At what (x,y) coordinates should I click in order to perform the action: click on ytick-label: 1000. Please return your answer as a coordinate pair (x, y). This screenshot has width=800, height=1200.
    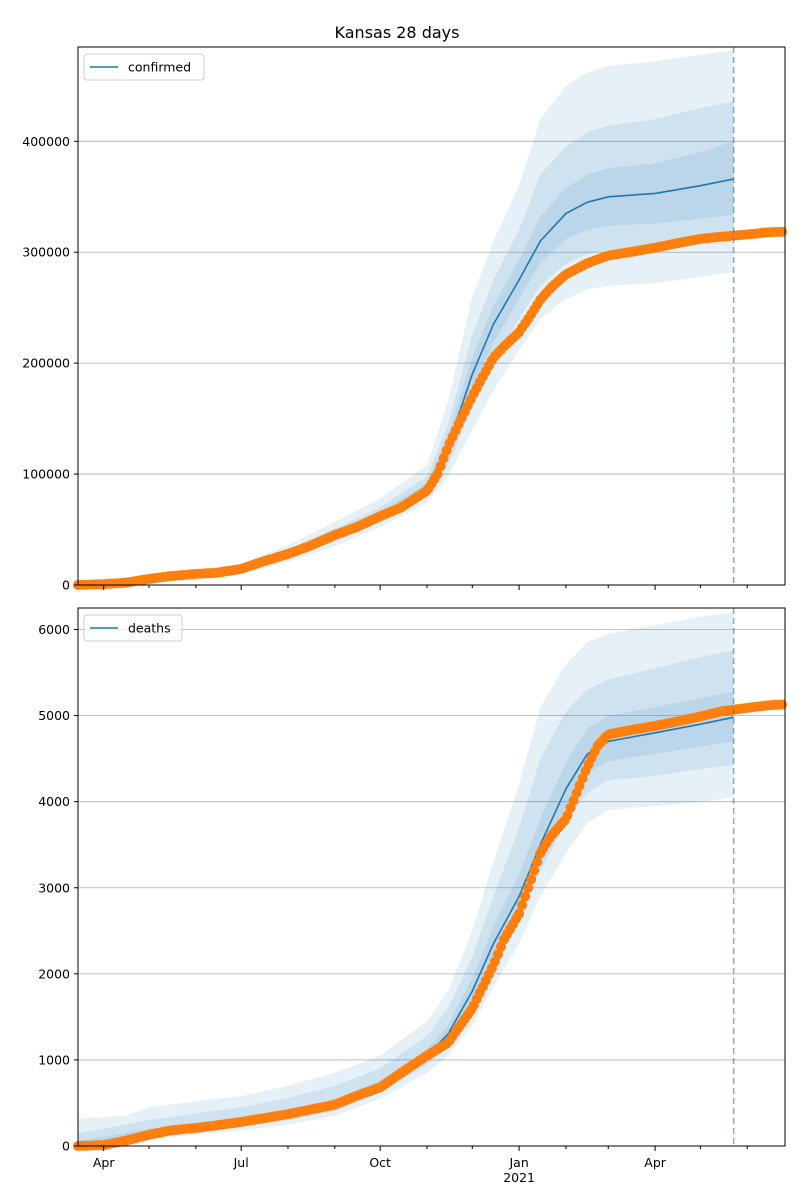
    Looking at the image, I should click on (54, 1059).